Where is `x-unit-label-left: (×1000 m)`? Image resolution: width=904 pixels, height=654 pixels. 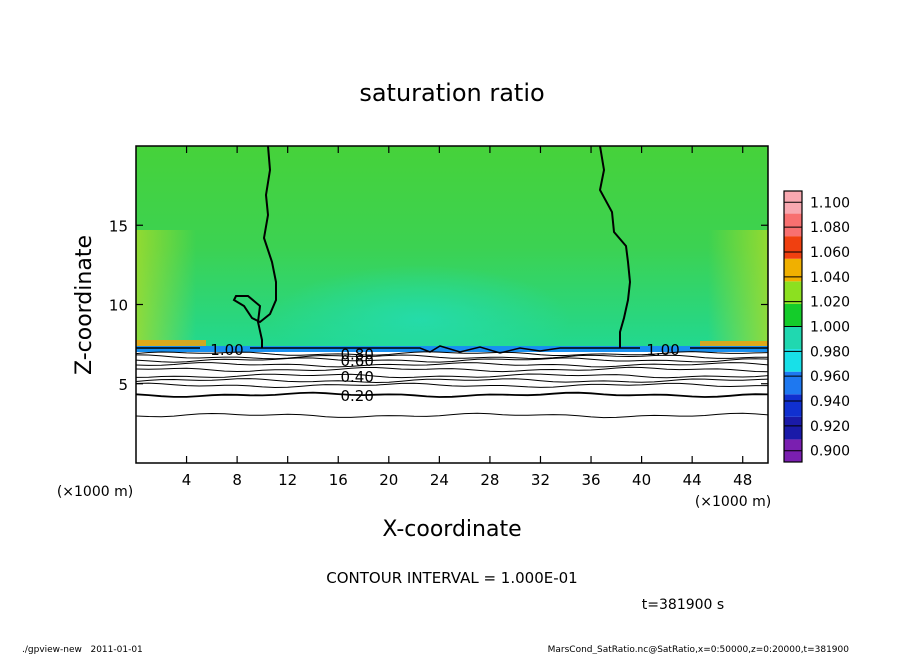
x-unit-label-left: (×1000 m) is located at coordinates (95, 492).